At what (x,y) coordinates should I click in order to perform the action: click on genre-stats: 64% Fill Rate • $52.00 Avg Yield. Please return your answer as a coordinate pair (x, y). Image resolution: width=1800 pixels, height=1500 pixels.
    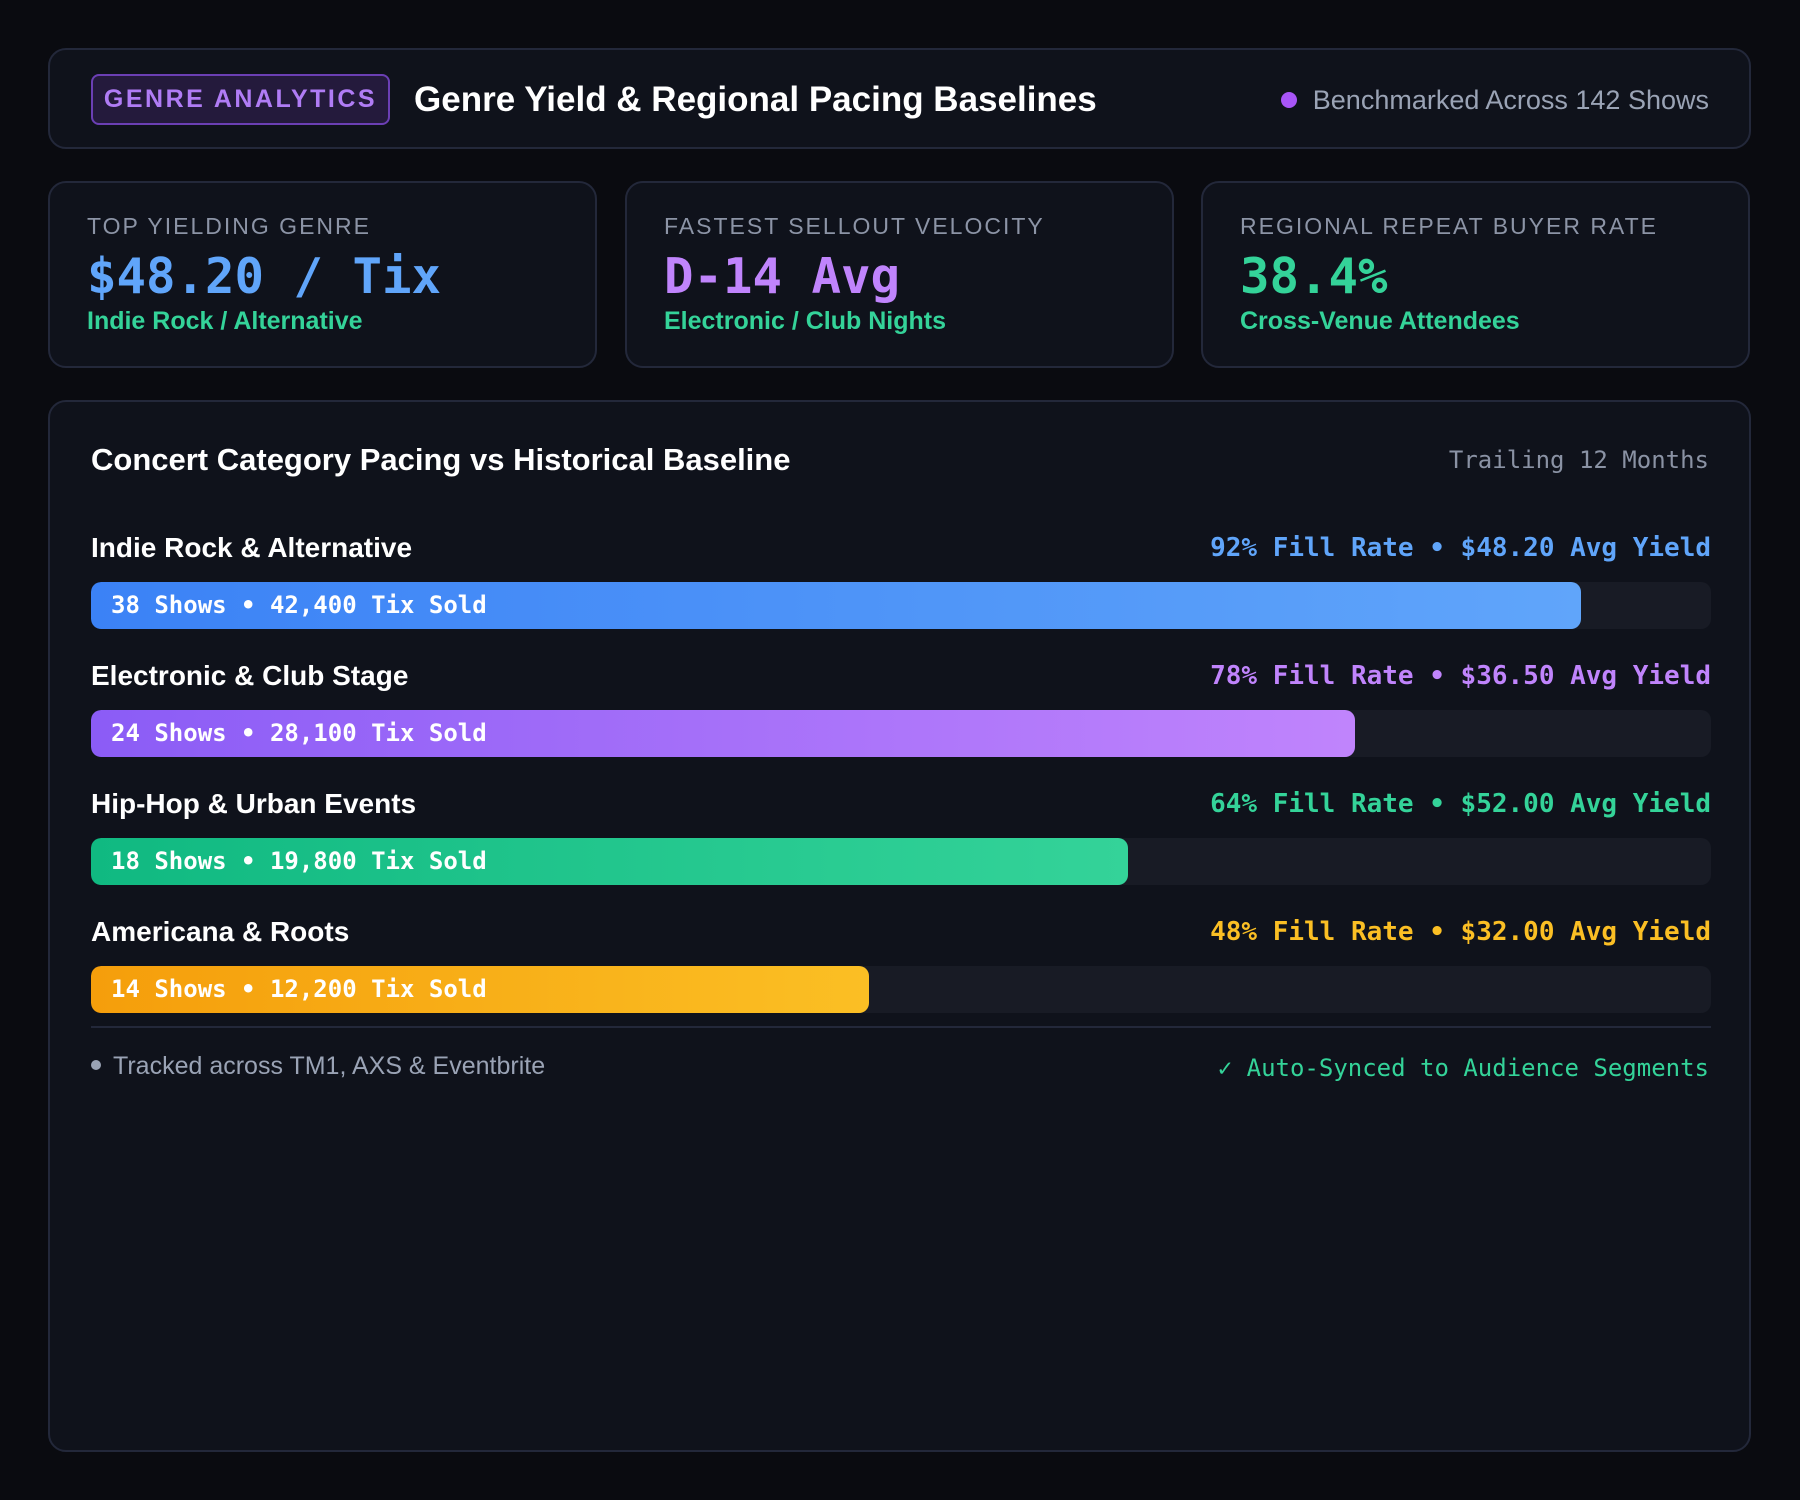
    Looking at the image, I should click on (1460, 804).